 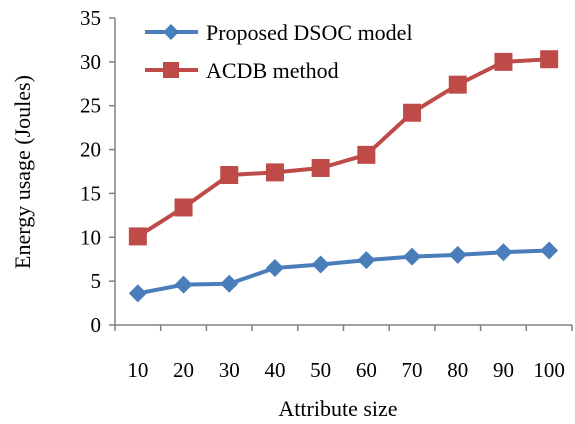 What do you see at coordinates (137, 370) in the screenshot?
I see `x-tick-label: 10` at bounding box center [137, 370].